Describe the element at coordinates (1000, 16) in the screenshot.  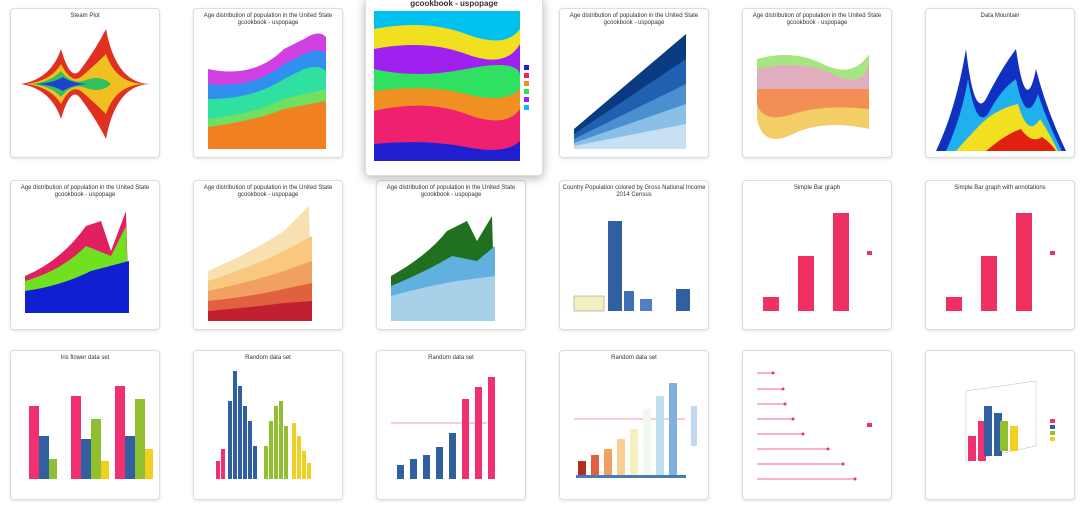
I see `tile-title: Data Mountain` at that location.